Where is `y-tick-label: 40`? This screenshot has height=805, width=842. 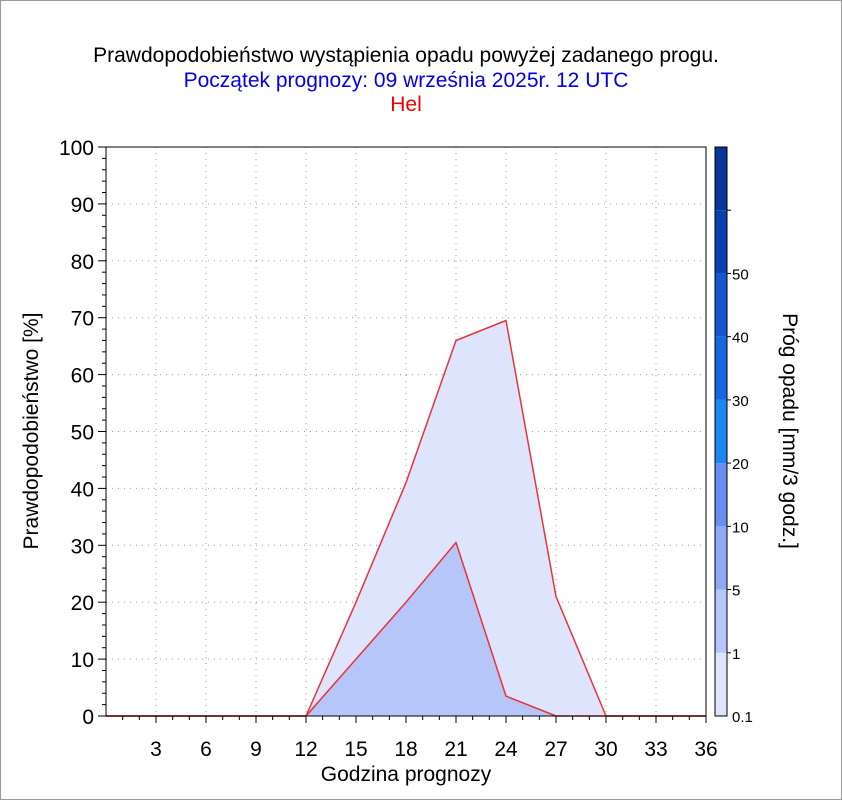 y-tick-label: 40 is located at coordinates (82, 489).